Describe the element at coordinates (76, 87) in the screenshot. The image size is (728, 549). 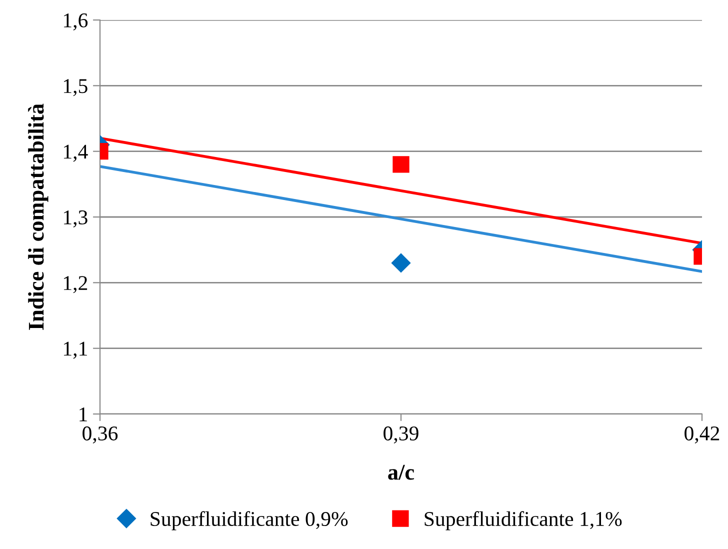
I see `y-tick-label: 1,5` at that location.